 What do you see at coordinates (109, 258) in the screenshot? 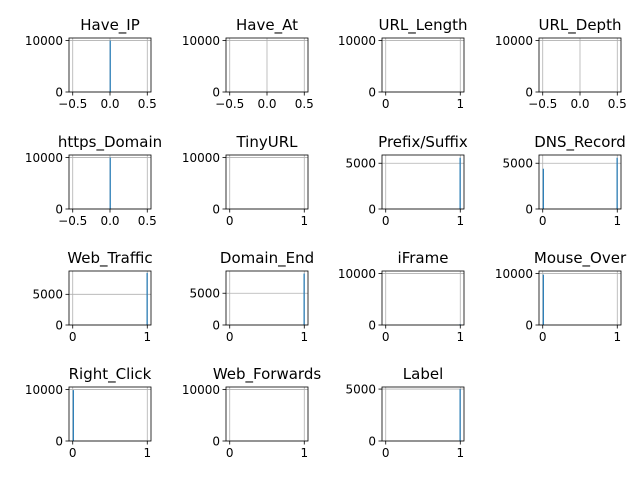
I see `panel-title: Web_Traffic` at bounding box center [109, 258].